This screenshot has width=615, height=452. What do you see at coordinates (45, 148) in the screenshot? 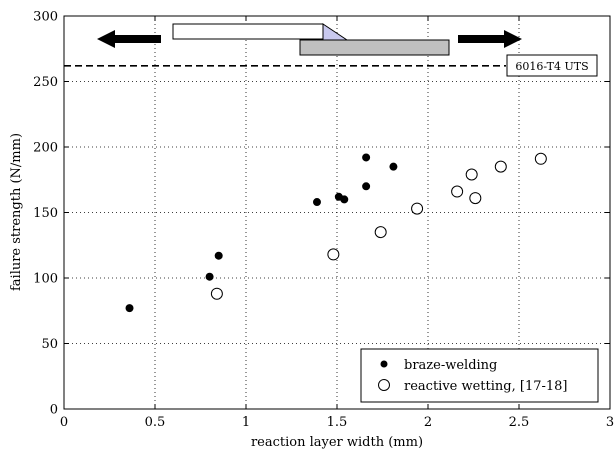
I see `y-tick-label: 200` at bounding box center [45, 148].